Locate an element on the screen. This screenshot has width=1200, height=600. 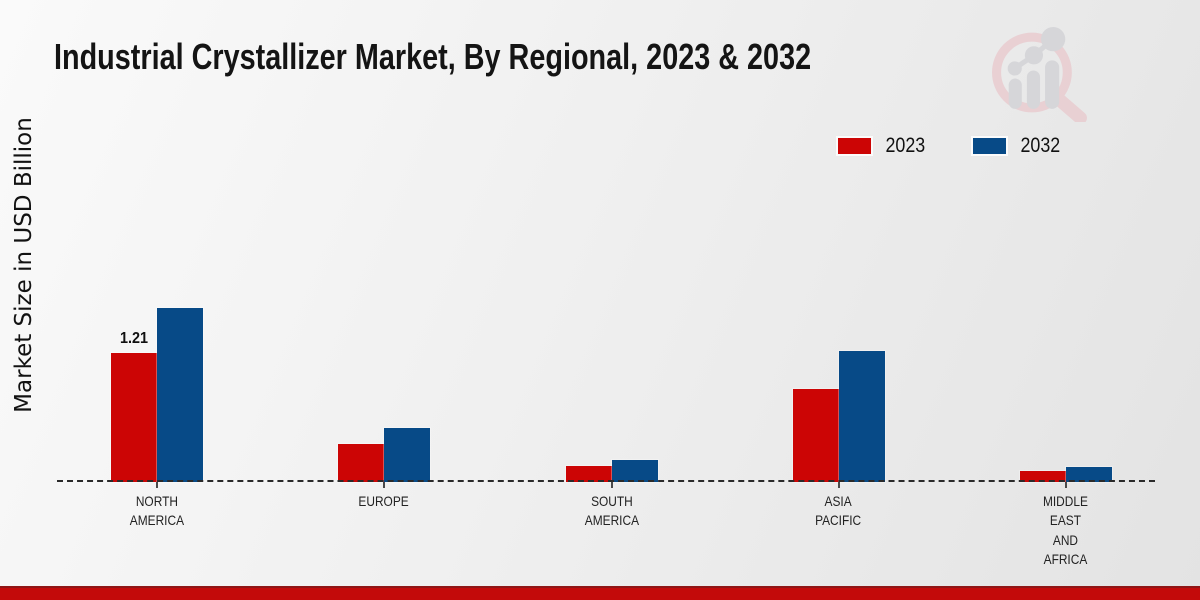
category-label: MIDDLE EAST AND AFRICA is located at coordinates (1066, 530).